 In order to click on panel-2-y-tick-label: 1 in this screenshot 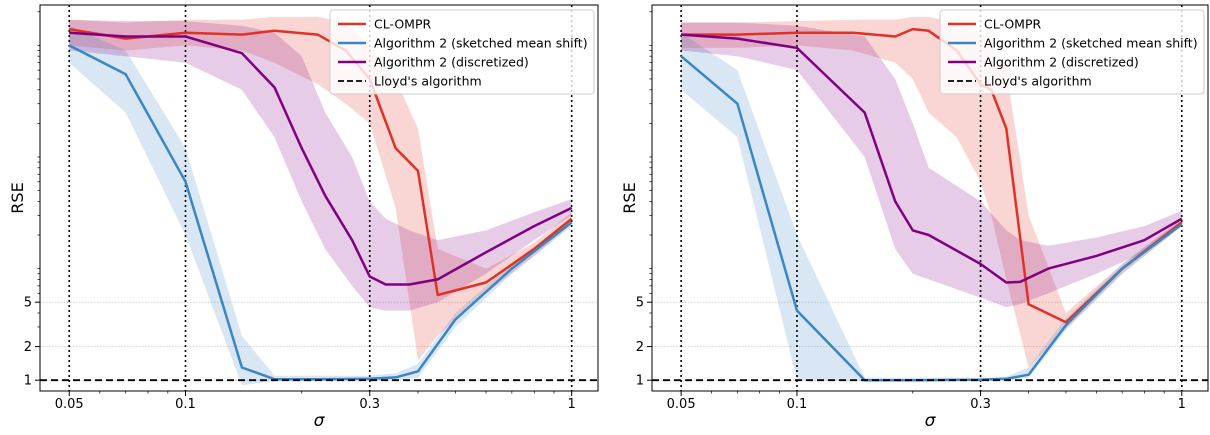, I will do `click(640, 381)`.